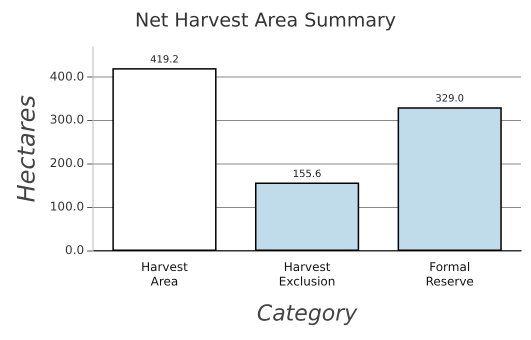 The height and width of the screenshot is (340, 531). I want to click on data-label: 329.0, so click(449, 99).